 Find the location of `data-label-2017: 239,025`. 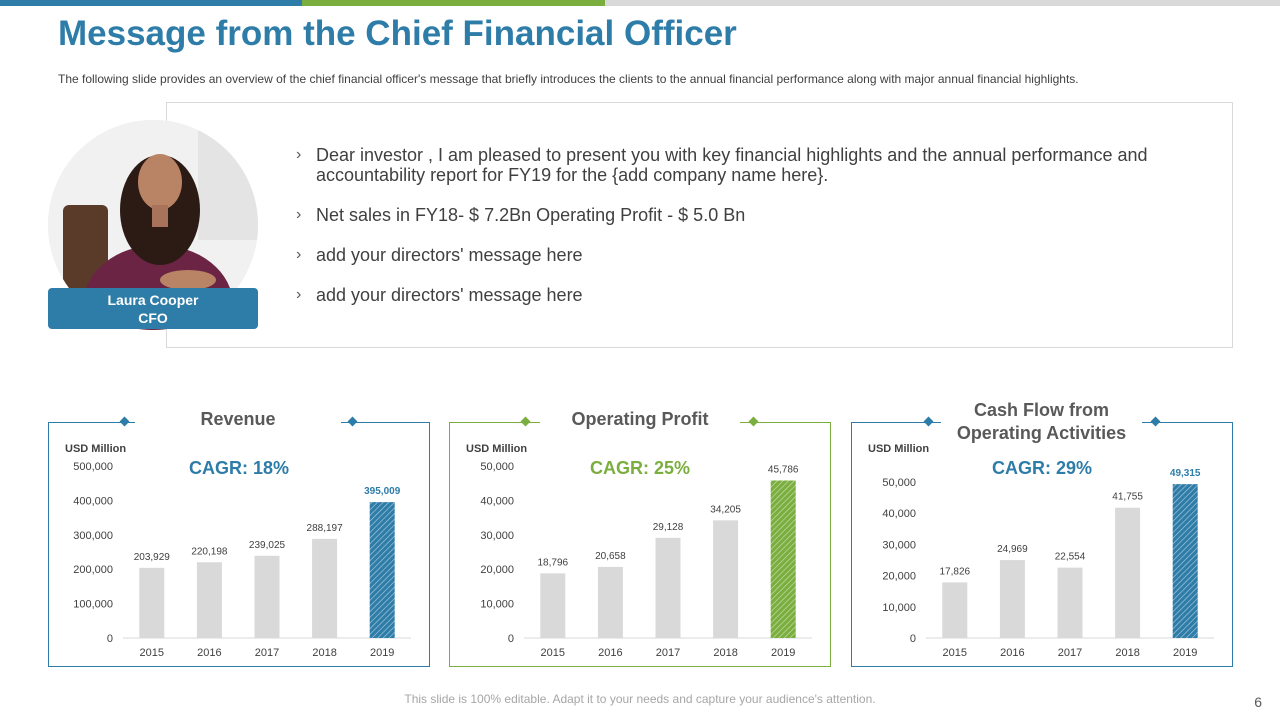

data-label-2017: 239,025 is located at coordinates (267, 545).